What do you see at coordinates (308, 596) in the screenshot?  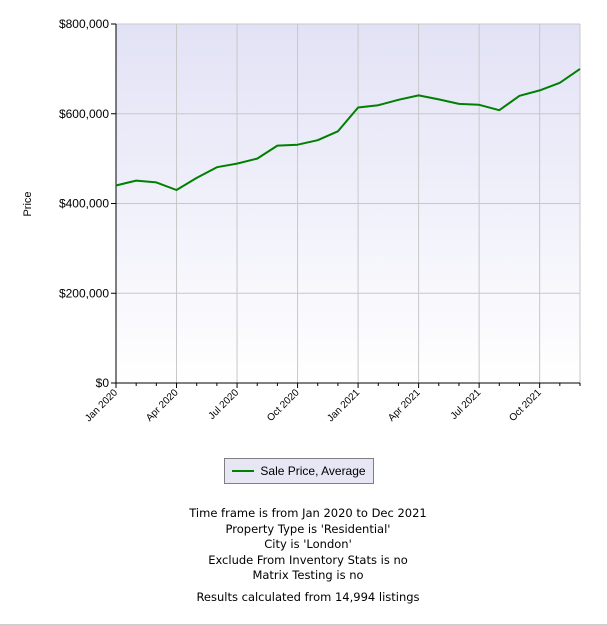 I see `results-count: Results calculated from 14,994 listings` at bounding box center [308, 596].